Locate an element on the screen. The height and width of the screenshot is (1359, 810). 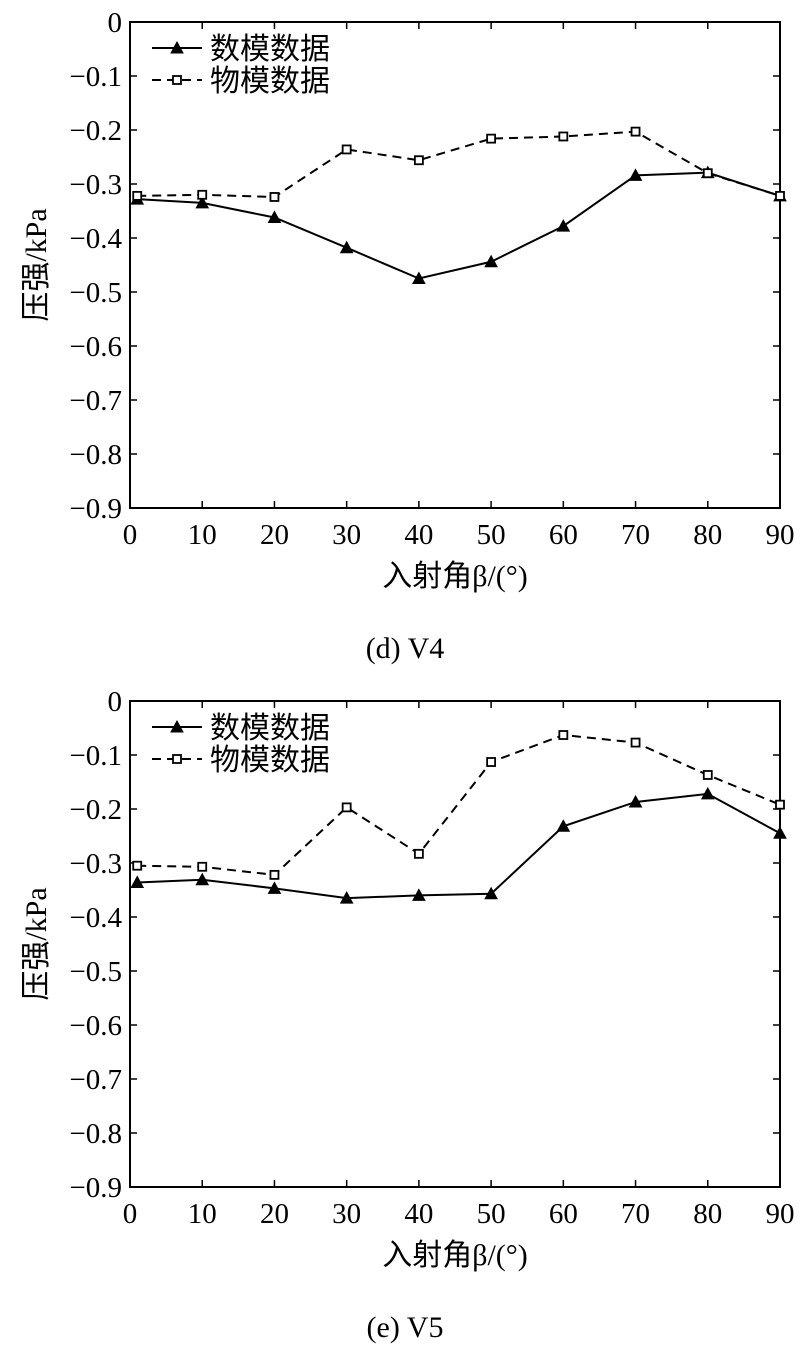
chart-caption: (d) V4 is located at coordinates (405, 648).